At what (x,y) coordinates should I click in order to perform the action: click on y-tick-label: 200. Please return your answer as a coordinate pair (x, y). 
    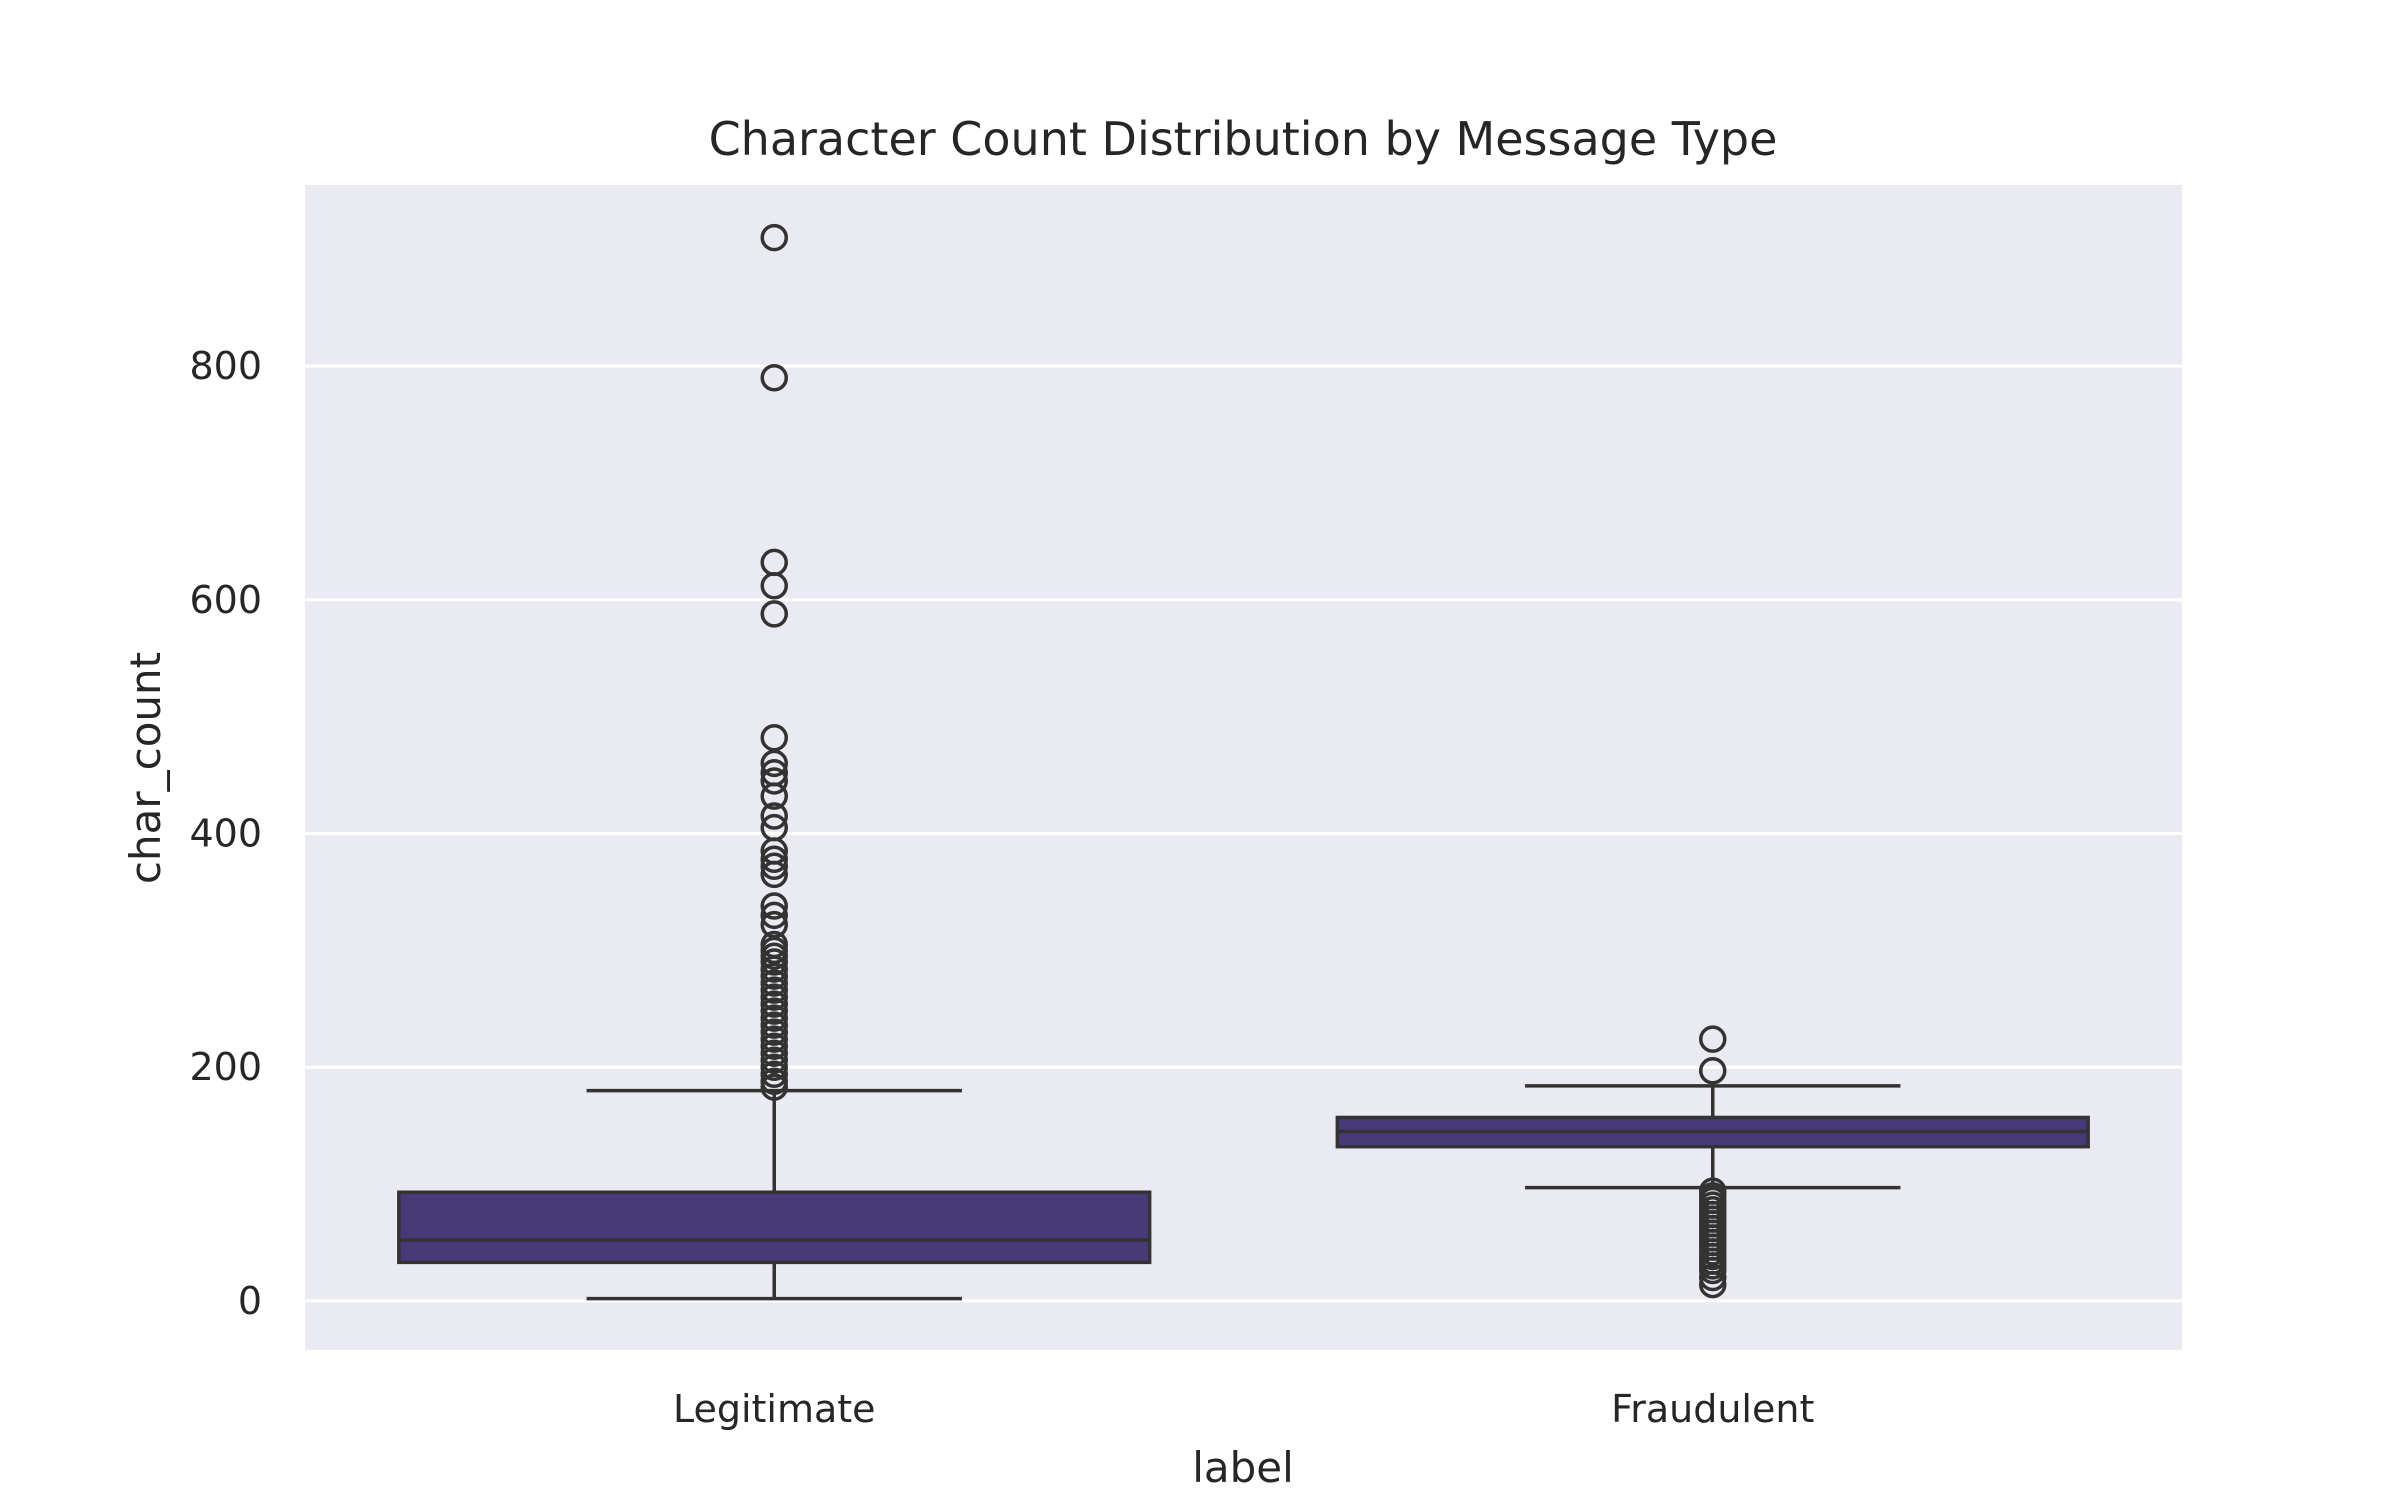
    Looking at the image, I should click on (225, 1067).